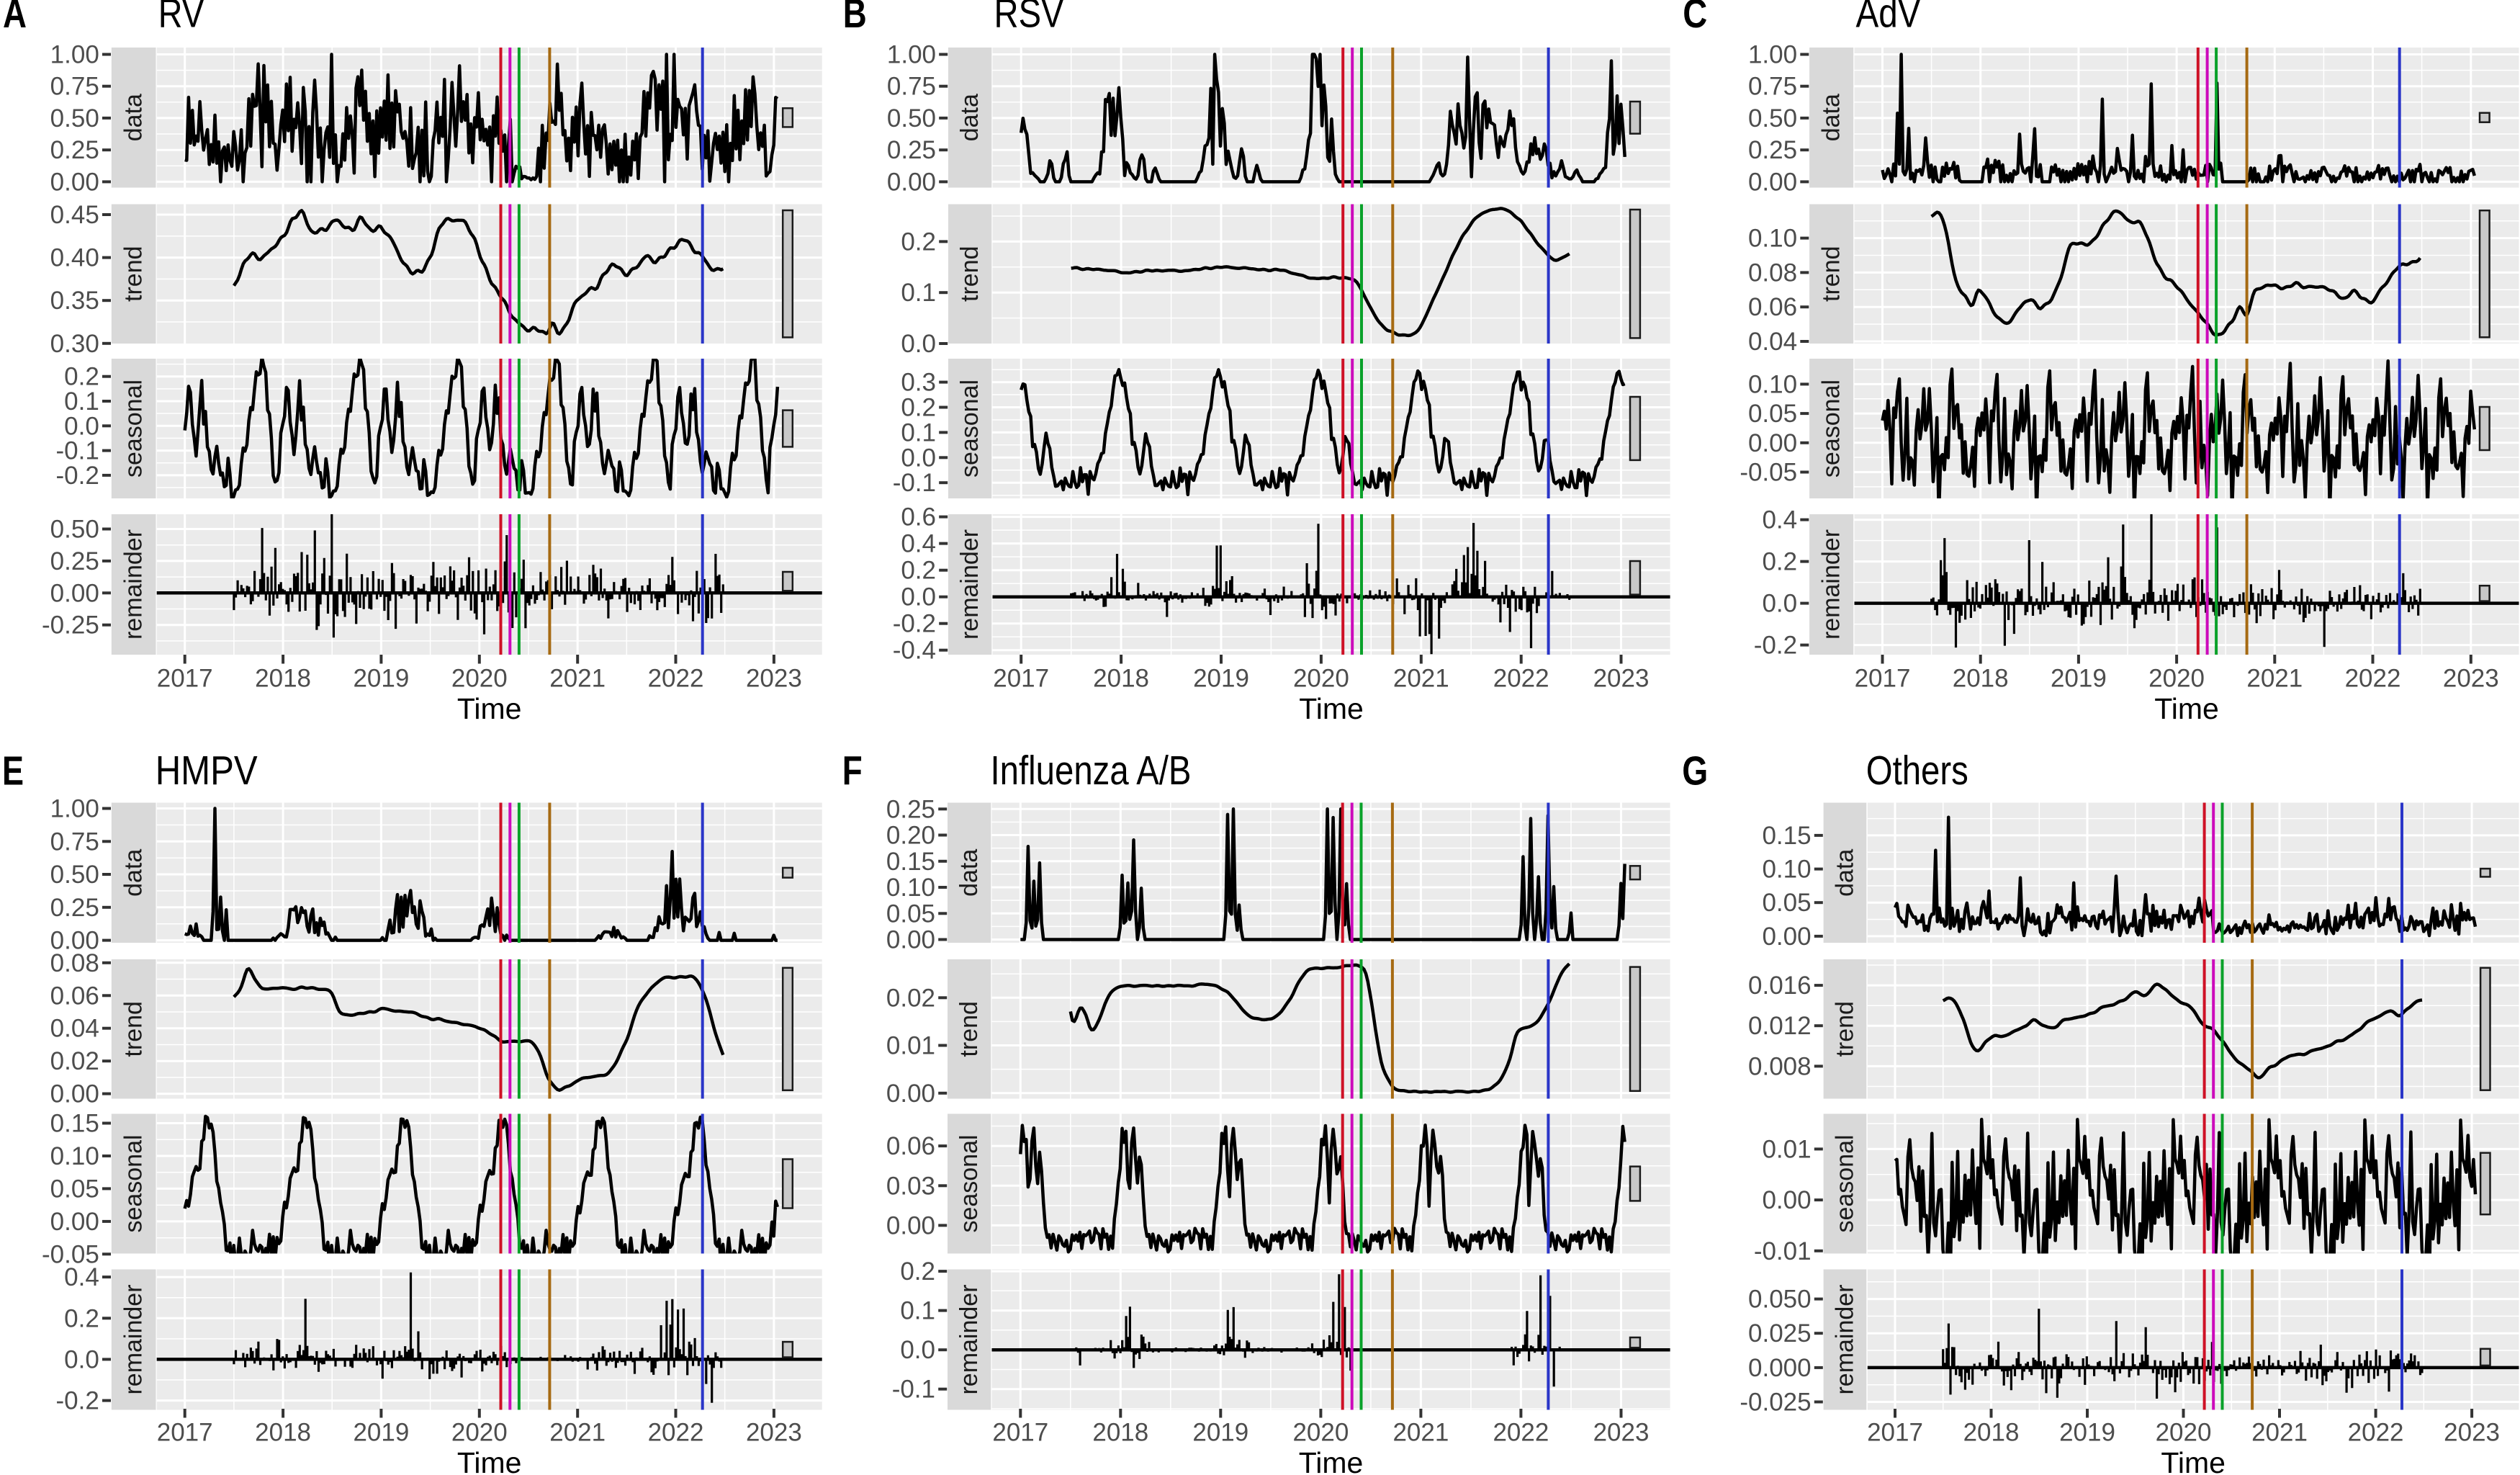  What do you see at coordinates (1888, 18) in the screenshot?
I see `svg-text: AdV` at bounding box center [1888, 18].